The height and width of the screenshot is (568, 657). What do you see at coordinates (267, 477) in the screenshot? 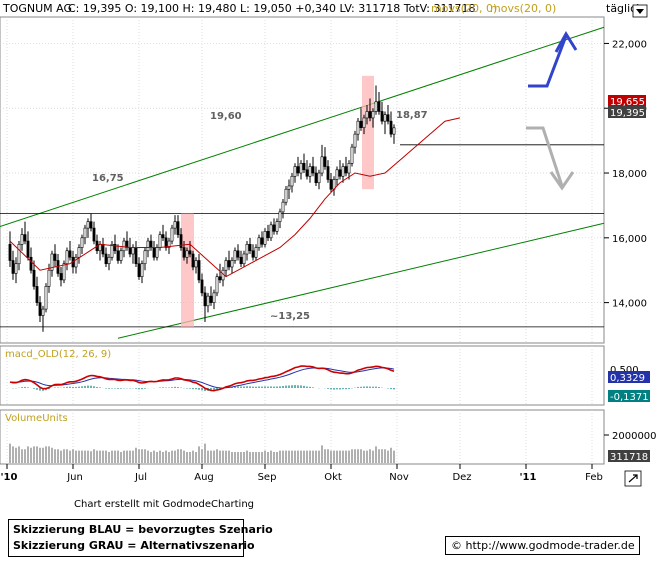
I see `time-tick-label: Sep` at bounding box center [267, 477].